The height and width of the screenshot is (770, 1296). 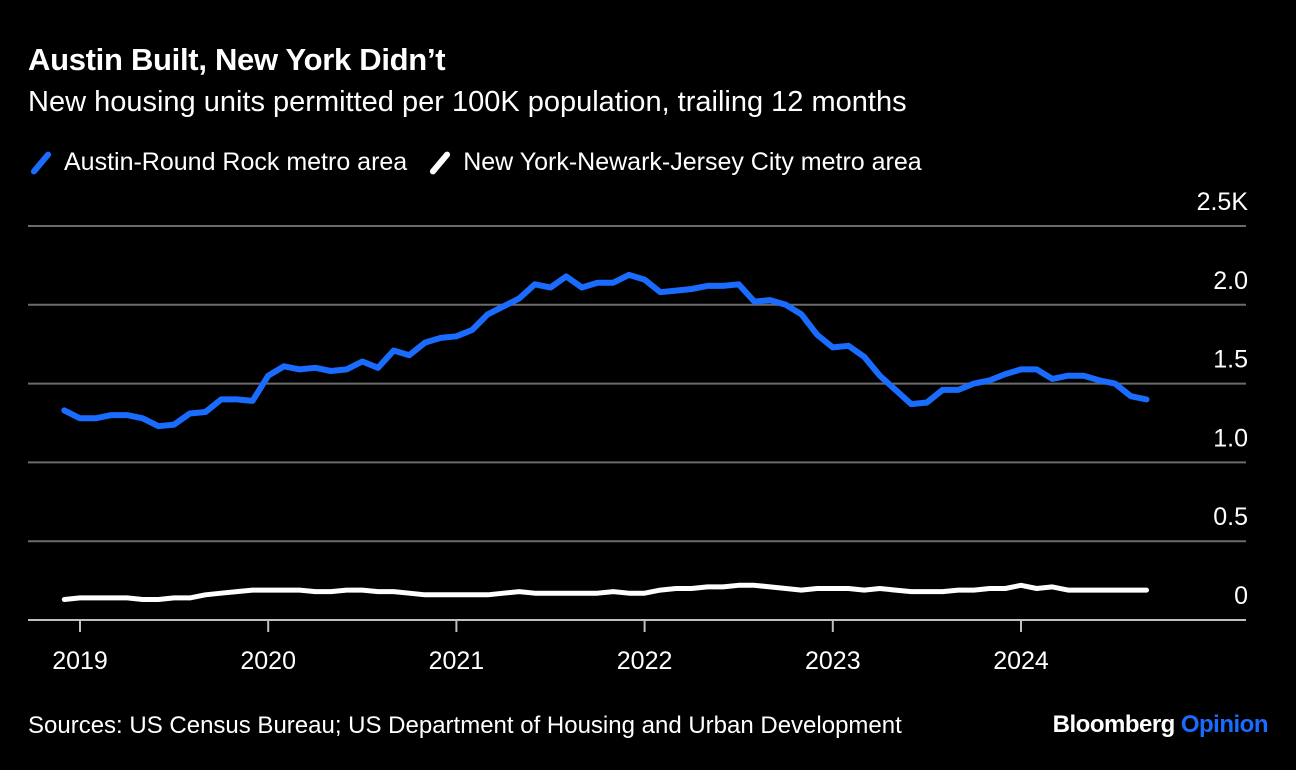 What do you see at coordinates (1230, 438) in the screenshot?
I see `y-tick-label: 1.0` at bounding box center [1230, 438].